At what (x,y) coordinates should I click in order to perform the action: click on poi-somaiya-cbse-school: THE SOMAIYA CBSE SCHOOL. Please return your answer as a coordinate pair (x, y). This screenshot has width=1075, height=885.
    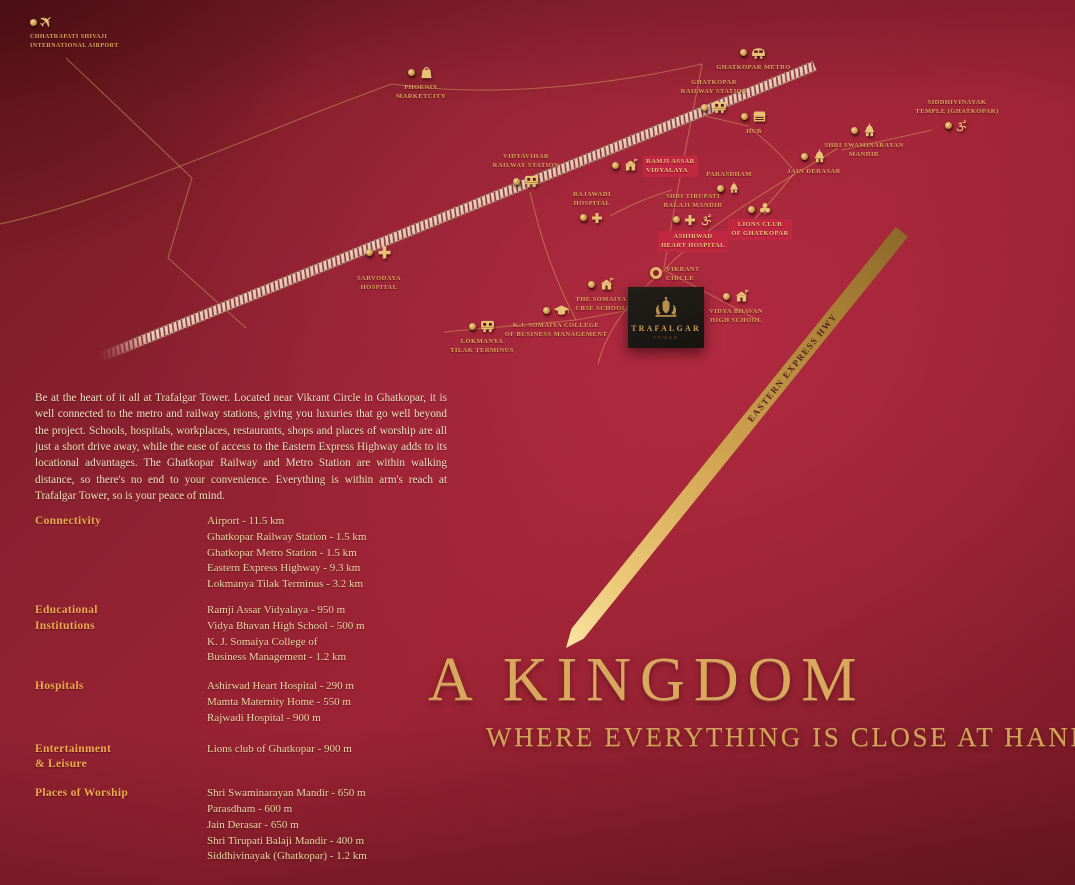
    Looking at the image, I should click on (601, 295).